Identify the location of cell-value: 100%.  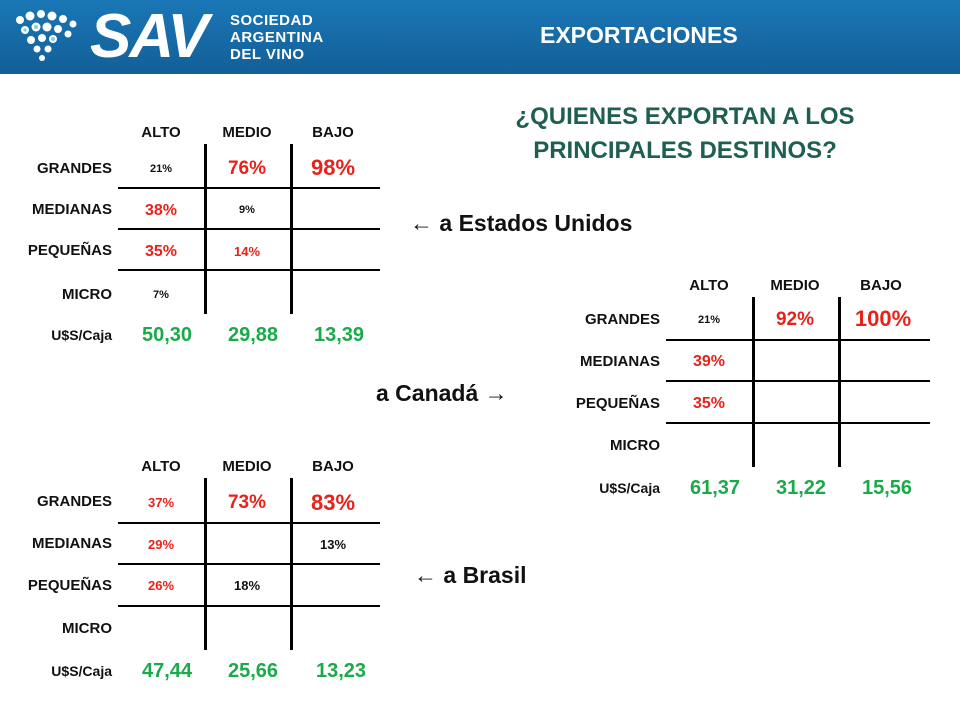
(883, 318).